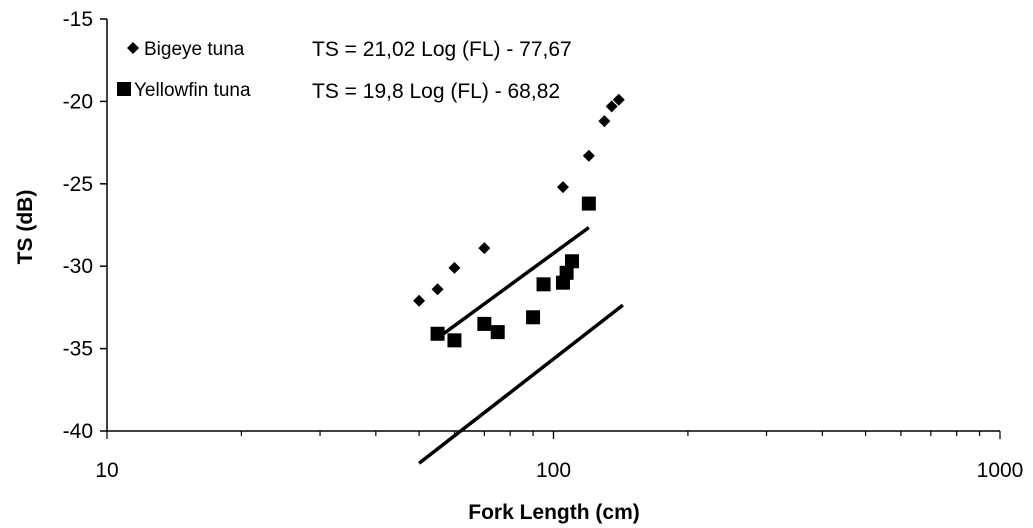 The image size is (1033, 528). What do you see at coordinates (78, 431) in the screenshot?
I see `y-tick-label: -40` at bounding box center [78, 431].